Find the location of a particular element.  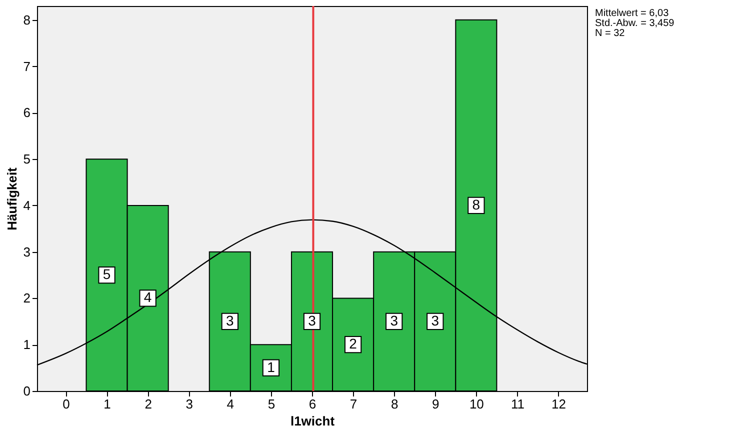

y-tick-label: 7 is located at coordinates (26, 66).